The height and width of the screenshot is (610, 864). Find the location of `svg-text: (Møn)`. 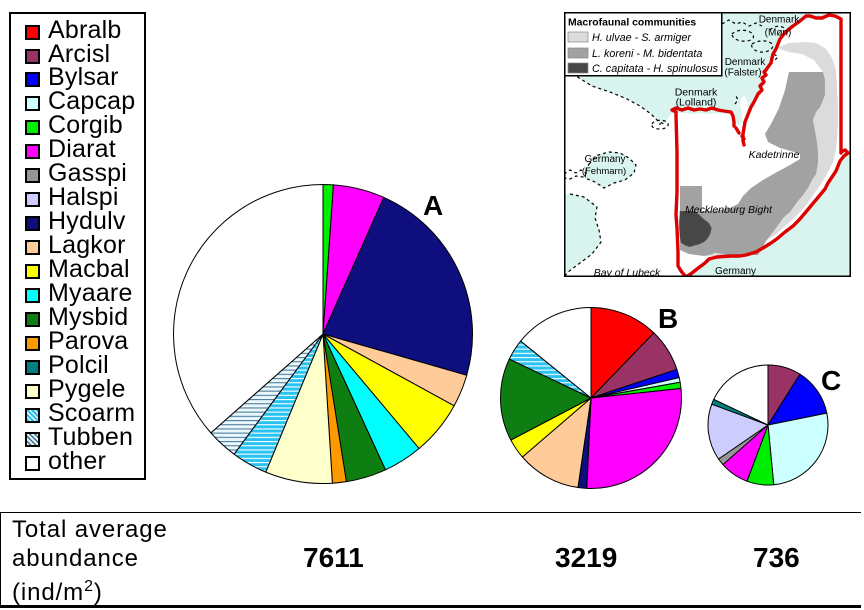

svg-text: (Møn) is located at coordinates (778, 33).